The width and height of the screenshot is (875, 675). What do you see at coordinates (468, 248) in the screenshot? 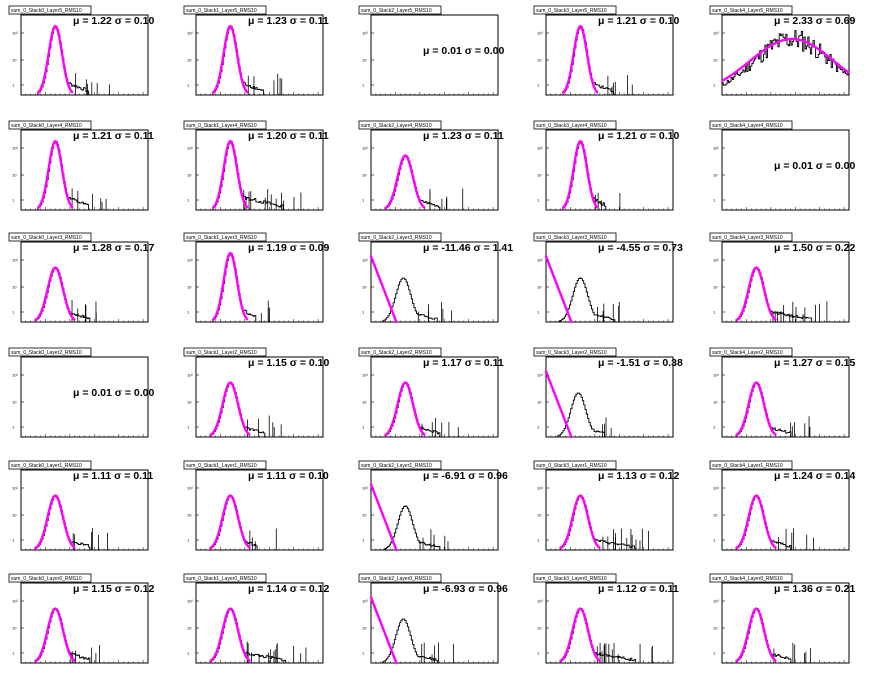
I see `fit-stats-label: μ = -11.46 σ = 1.41` at bounding box center [468, 248].